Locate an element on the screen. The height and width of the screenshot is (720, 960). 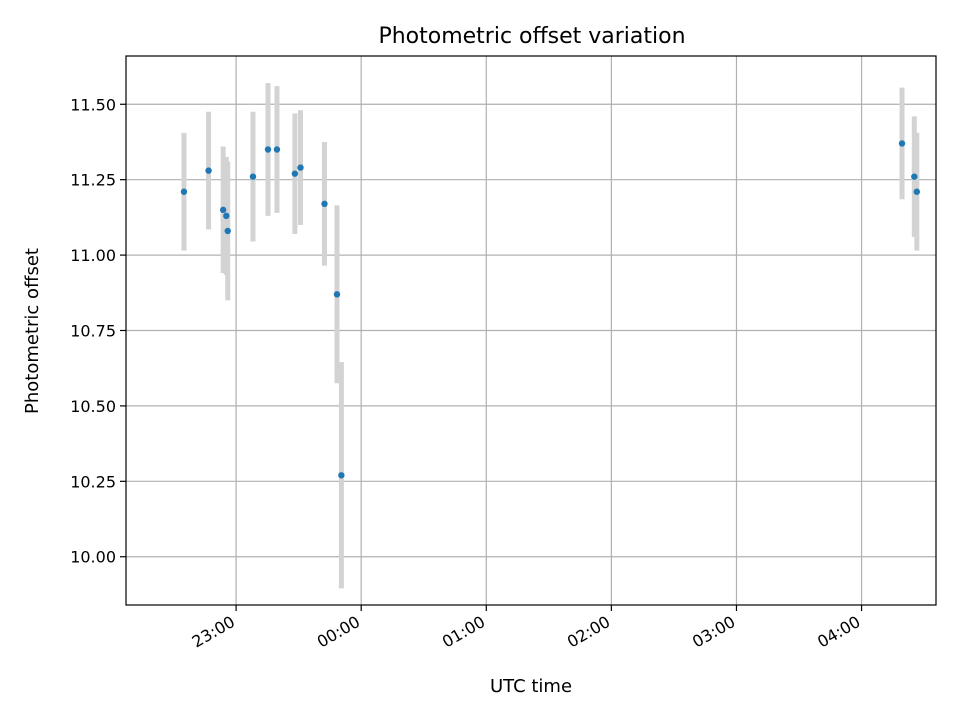
y-tick-label: 11.00 is located at coordinates (93, 255).